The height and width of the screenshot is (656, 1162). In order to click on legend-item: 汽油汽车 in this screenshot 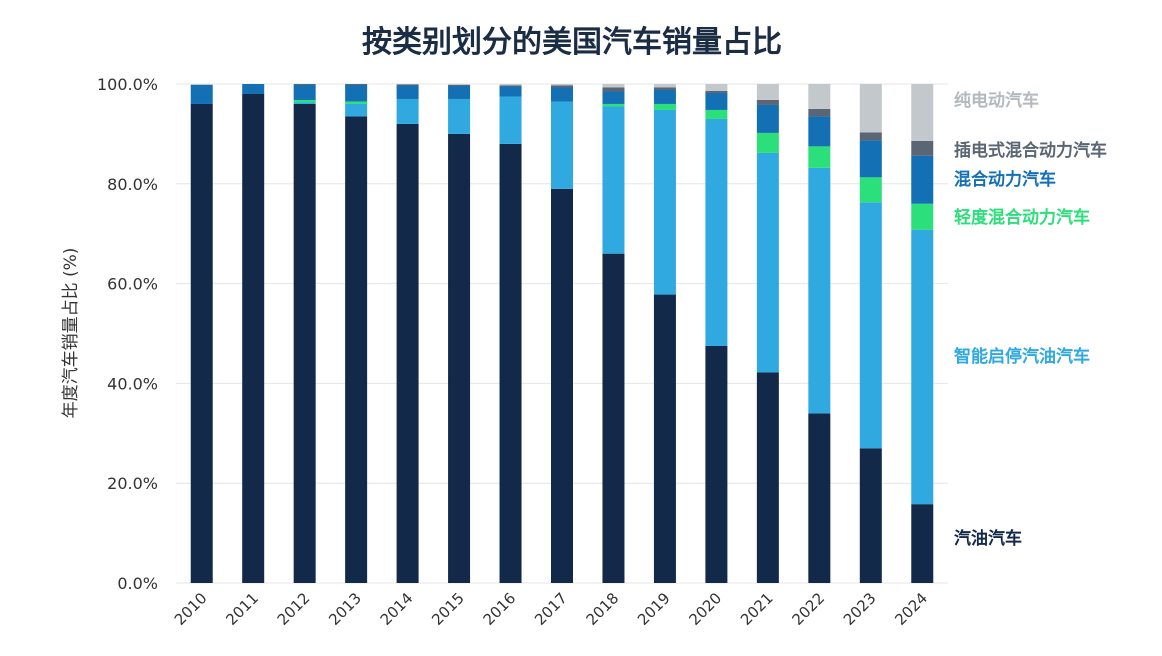, I will do `click(988, 538)`.